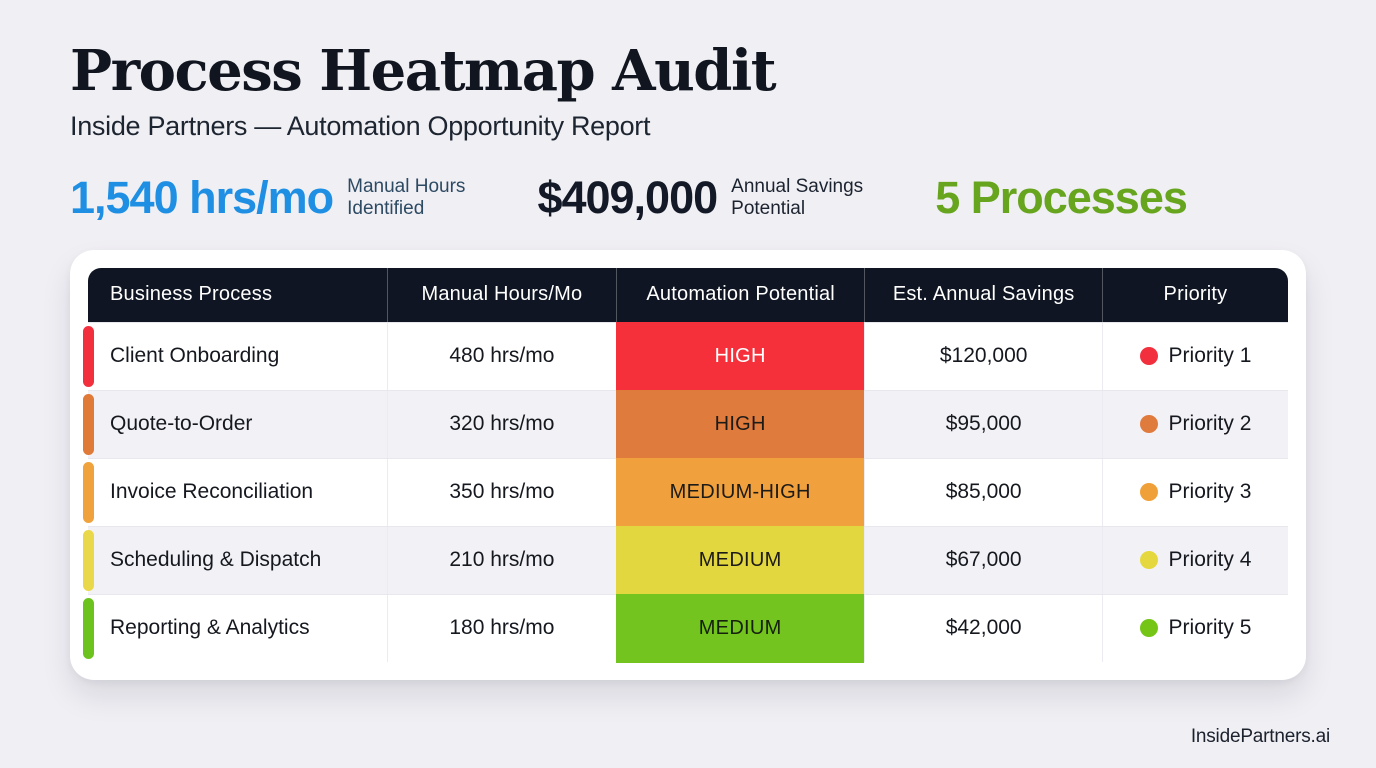 The height and width of the screenshot is (768, 1376). Describe the element at coordinates (740, 492) in the screenshot. I see `automation-potential-cell: MEDIUM-HIGH` at that location.